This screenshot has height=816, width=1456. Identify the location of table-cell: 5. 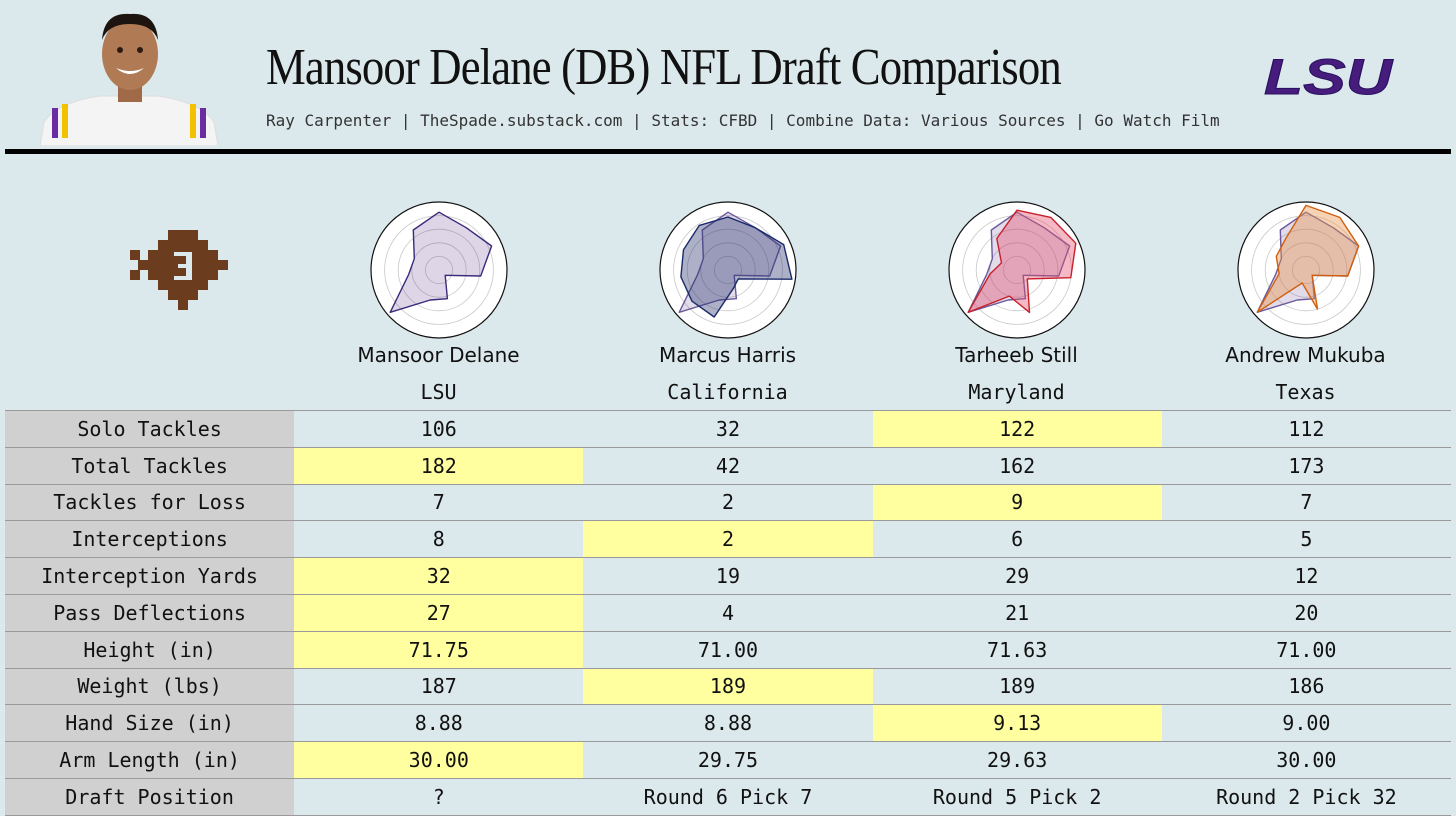
(1306, 539).